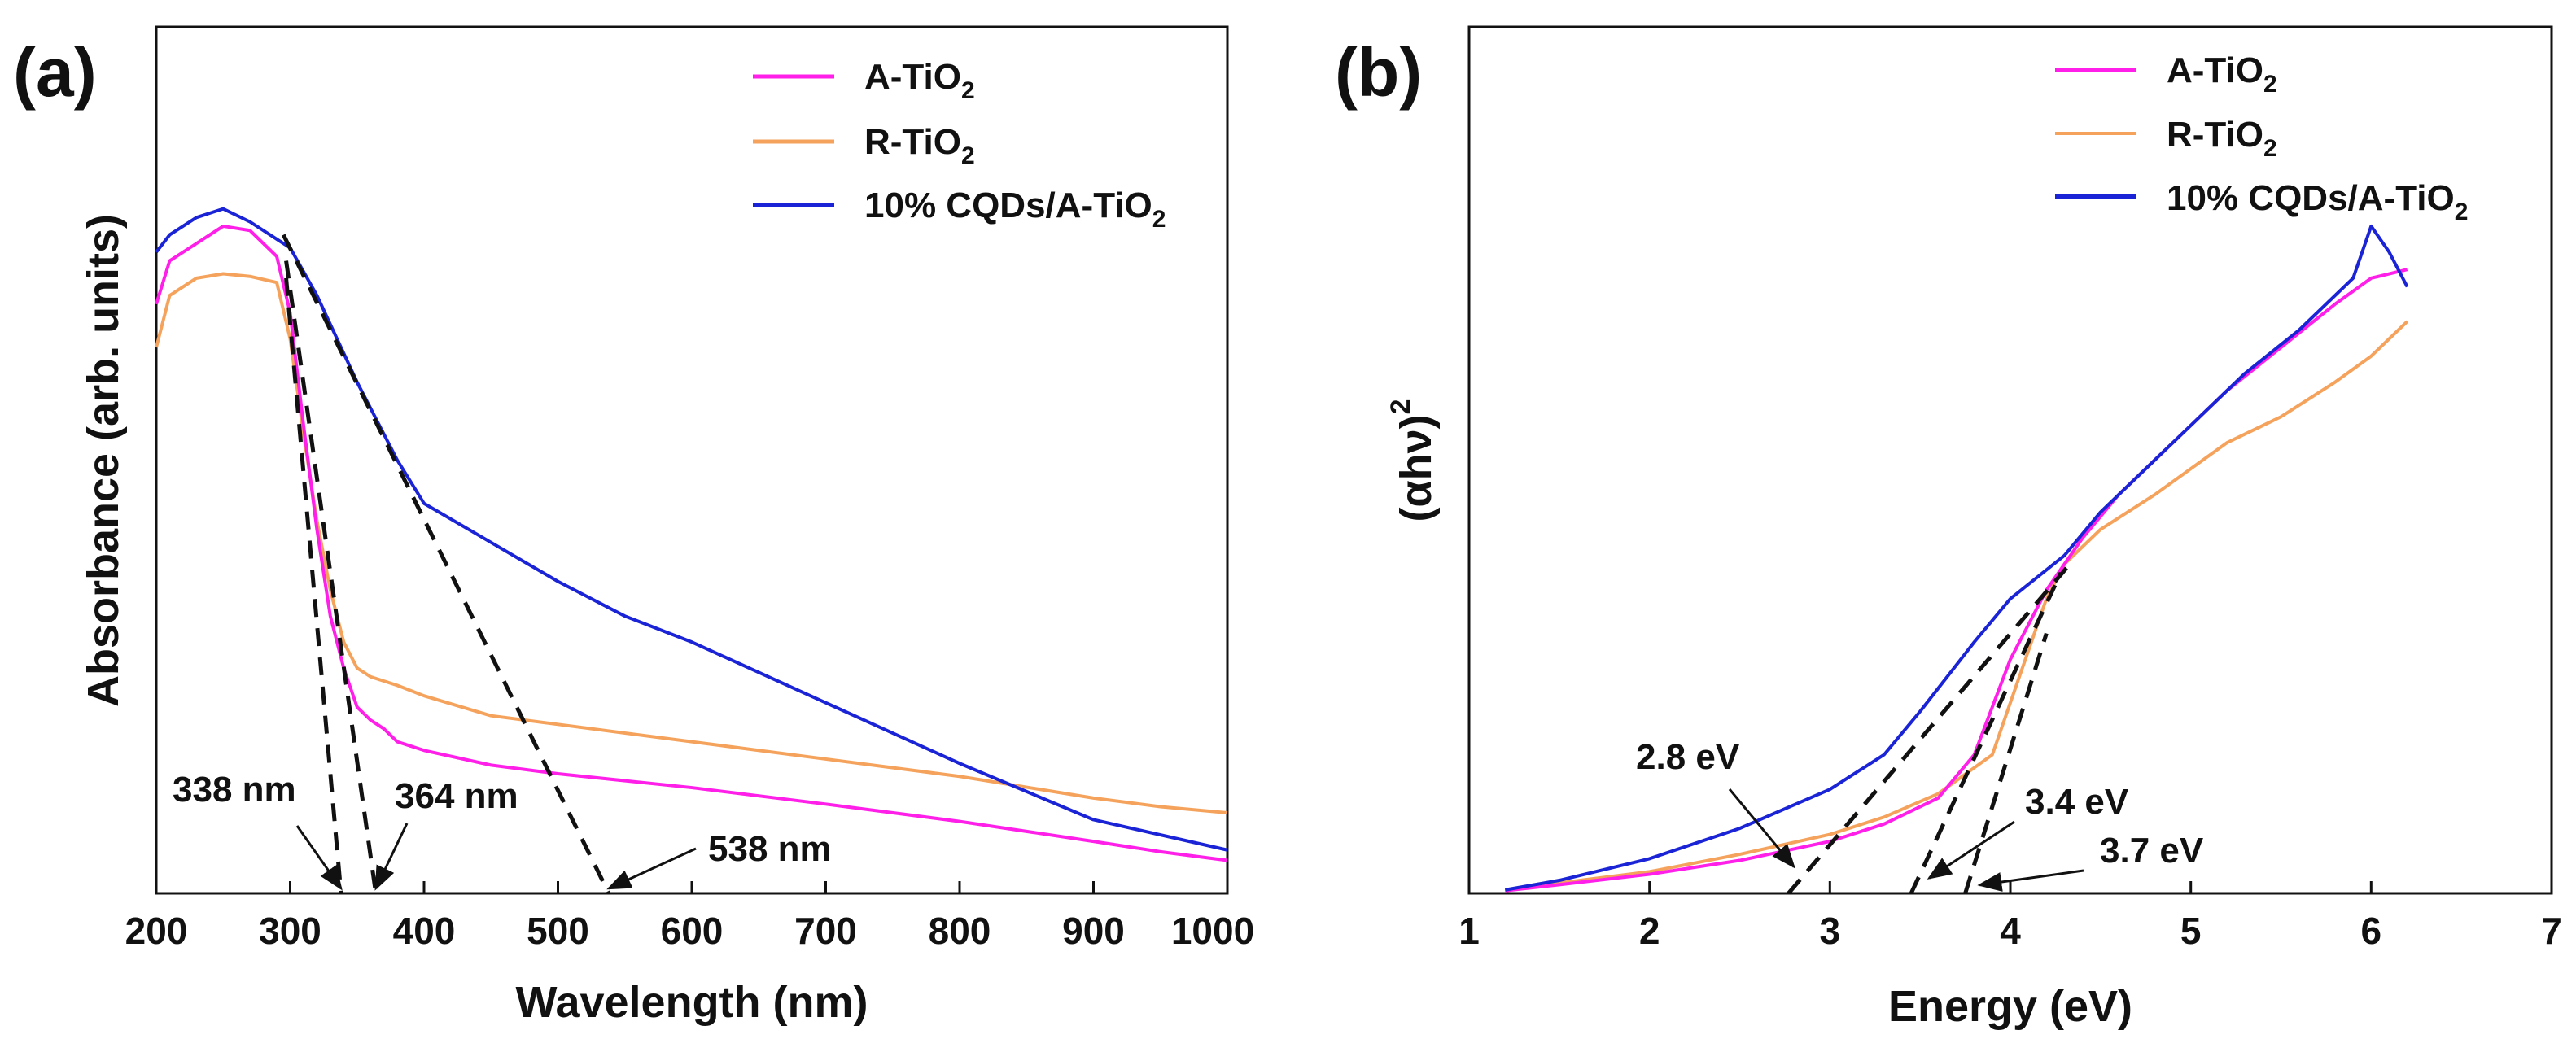 This screenshot has width=2576, height=1052. Describe the element at coordinates (55, 72) in the screenshot. I see `panel-a-letter: (a)` at that location.